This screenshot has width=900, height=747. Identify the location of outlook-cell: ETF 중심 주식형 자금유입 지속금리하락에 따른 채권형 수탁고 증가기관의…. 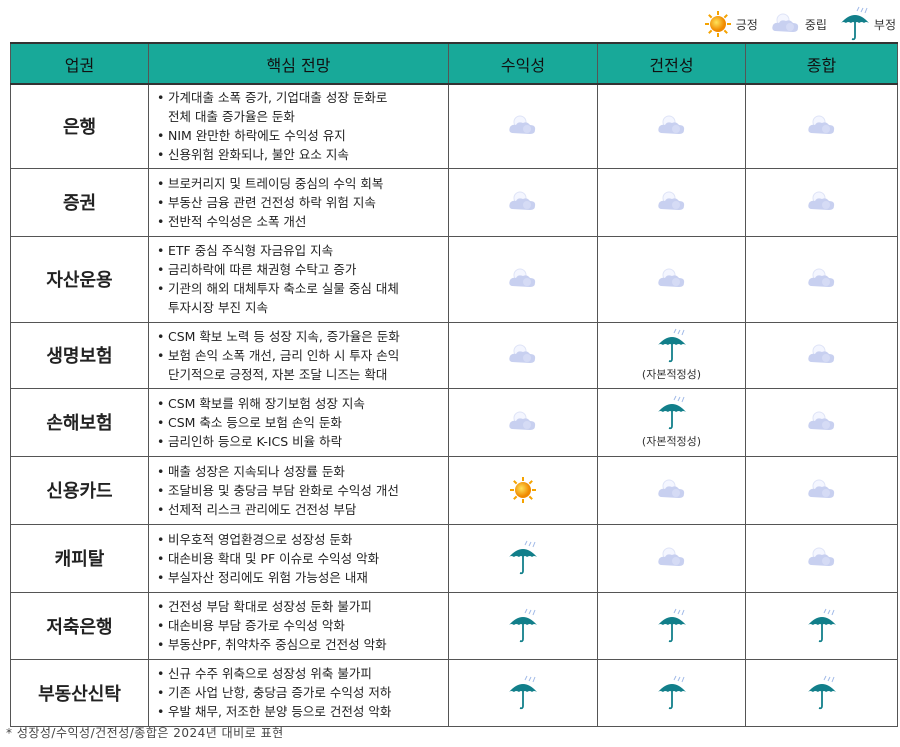
(298, 279).